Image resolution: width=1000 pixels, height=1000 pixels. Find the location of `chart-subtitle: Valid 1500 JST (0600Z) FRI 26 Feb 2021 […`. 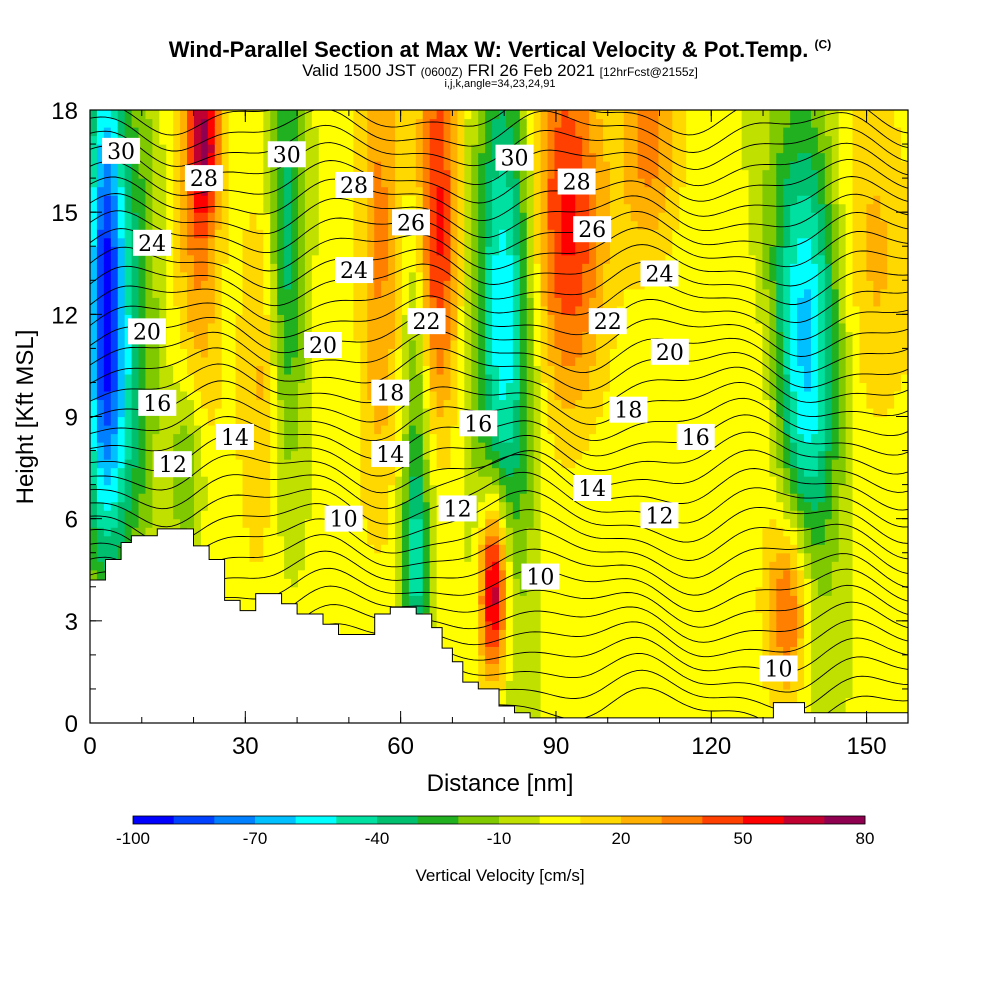

chart-subtitle: Valid 1500 JST (0600Z) FRI 26 Feb 2021 [… is located at coordinates (500, 71).